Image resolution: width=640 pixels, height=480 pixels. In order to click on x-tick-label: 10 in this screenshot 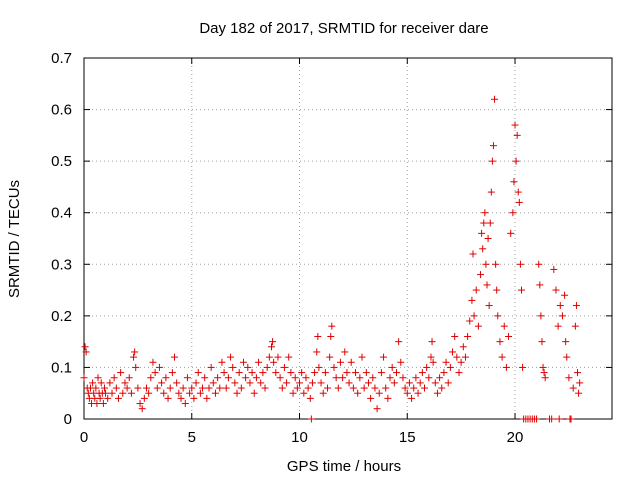, I will do `click(299, 437)`.